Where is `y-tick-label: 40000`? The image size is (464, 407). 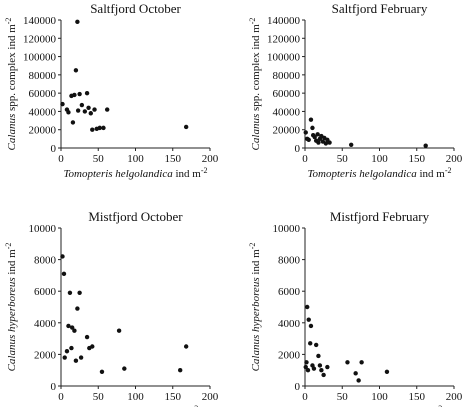
y-tick-label: 40000 is located at coordinates (287, 112).